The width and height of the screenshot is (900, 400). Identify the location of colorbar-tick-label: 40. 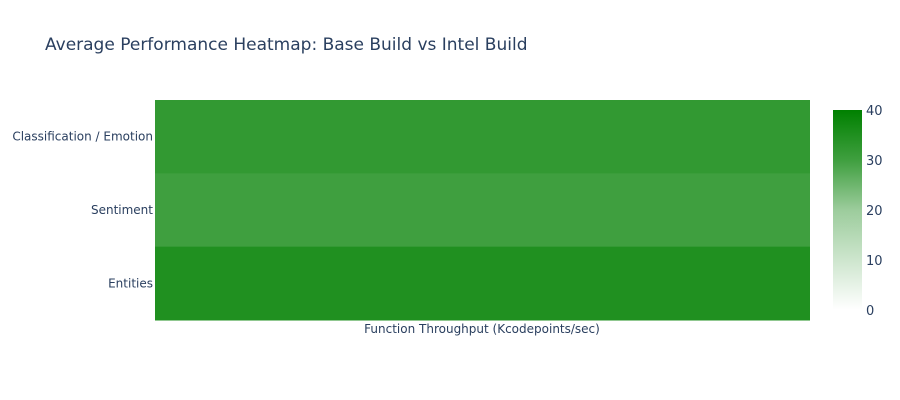
(874, 111).